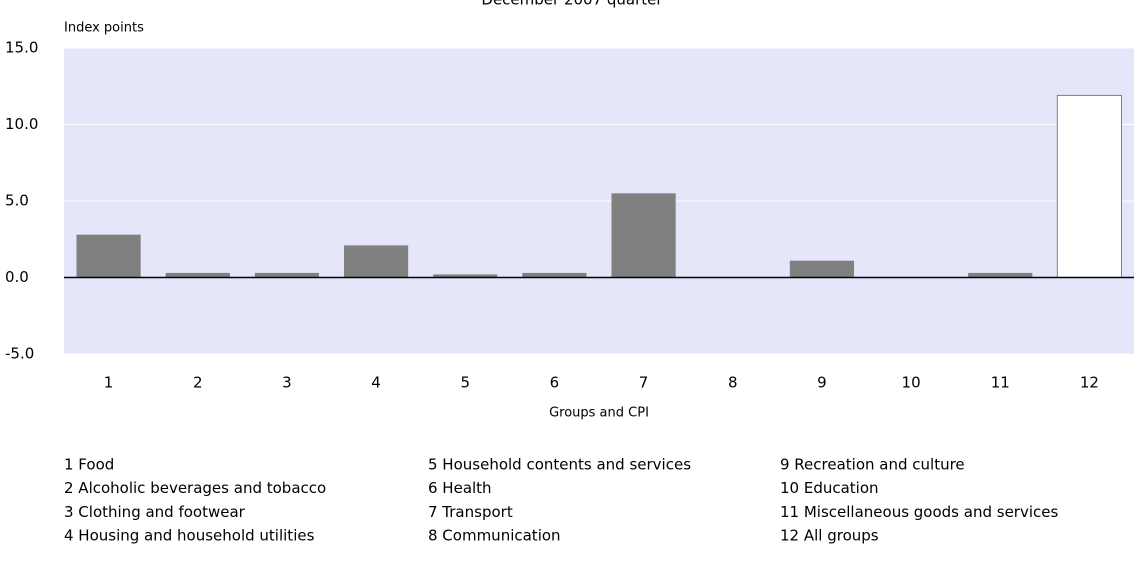  I want to click on legend-item: 8 Communication, so click(494, 536).